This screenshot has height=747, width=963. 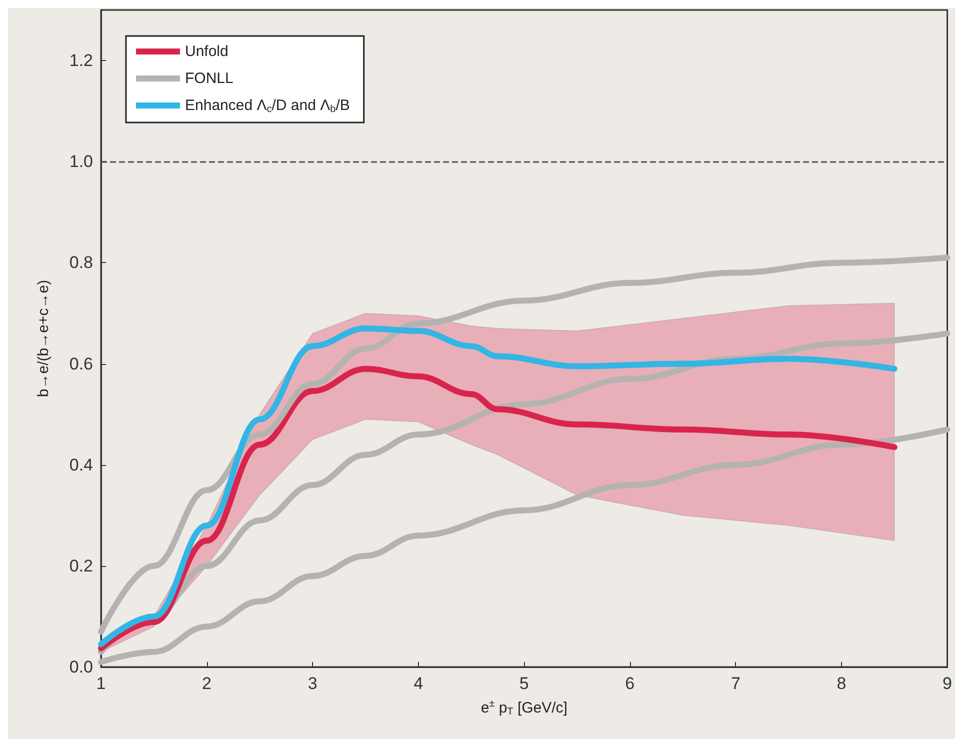 What do you see at coordinates (207, 683) in the screenshot?
I see `x-tick-label: 2` at bounding box center [207, 683].